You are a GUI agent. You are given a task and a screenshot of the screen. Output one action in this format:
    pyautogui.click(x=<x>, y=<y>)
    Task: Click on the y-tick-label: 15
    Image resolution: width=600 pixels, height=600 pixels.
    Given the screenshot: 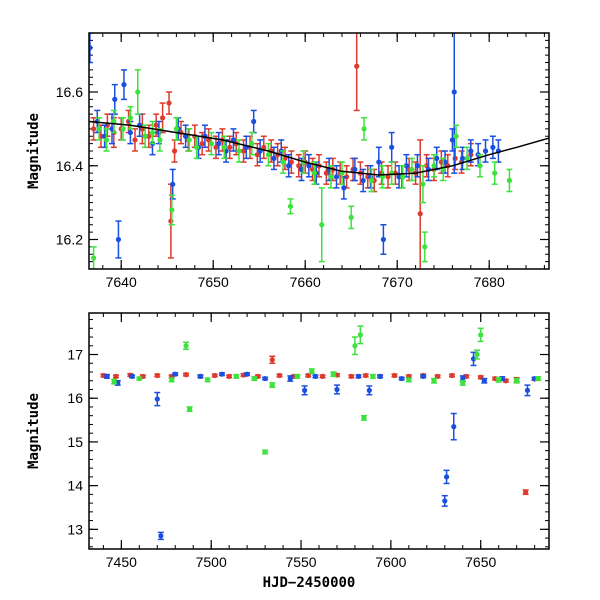 What is the action you would take?
    pyautogui.click(x=75, y=442)
    